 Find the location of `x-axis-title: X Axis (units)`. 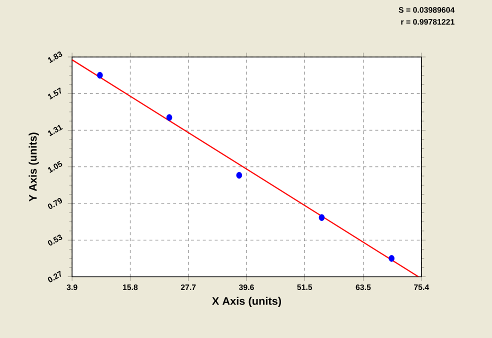

x-axis-title: X Axis (units) is located at coordinates (247, 301).